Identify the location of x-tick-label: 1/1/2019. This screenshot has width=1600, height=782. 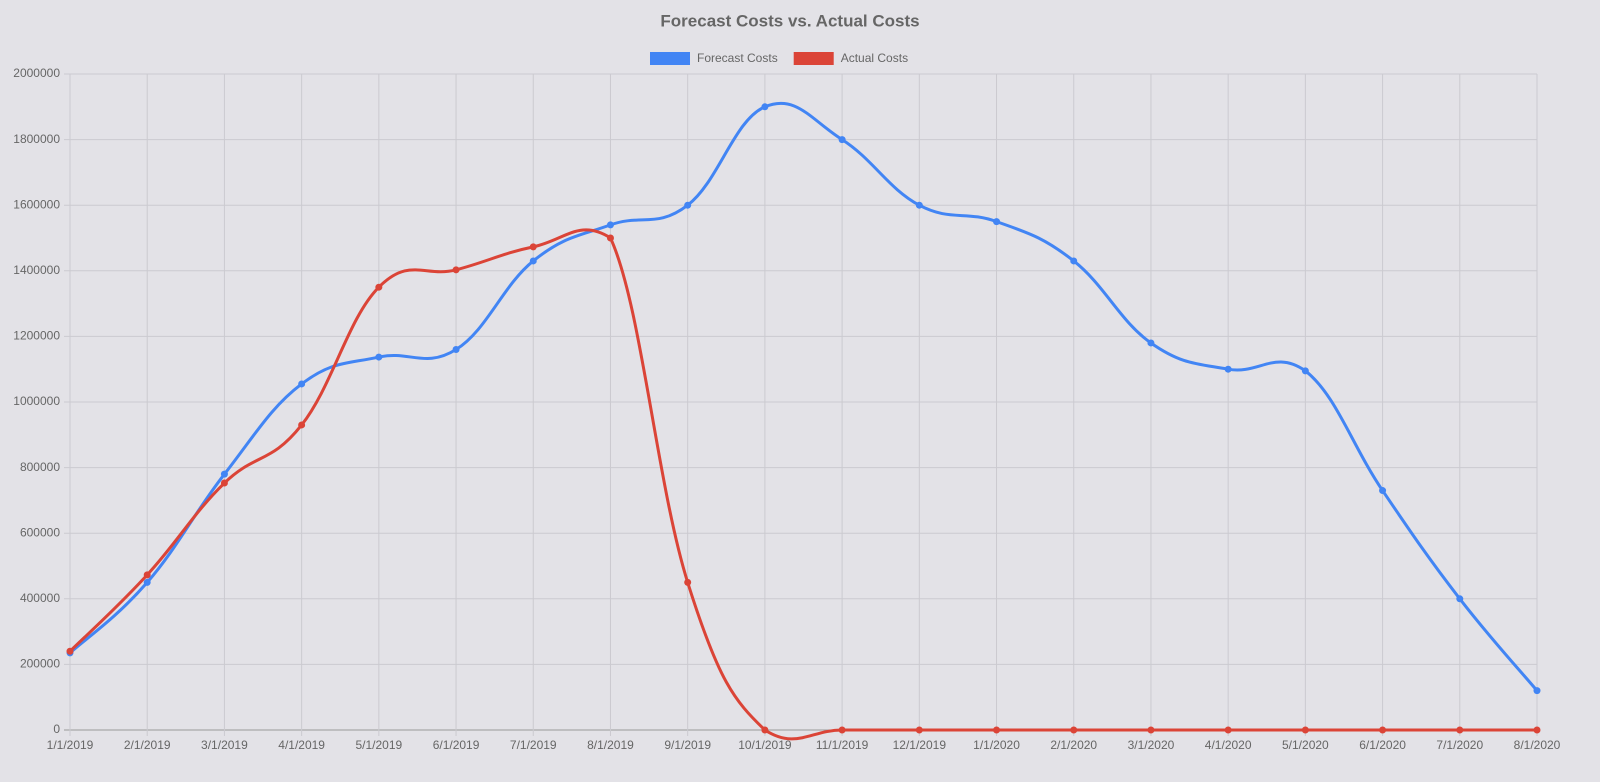
(70, 745).